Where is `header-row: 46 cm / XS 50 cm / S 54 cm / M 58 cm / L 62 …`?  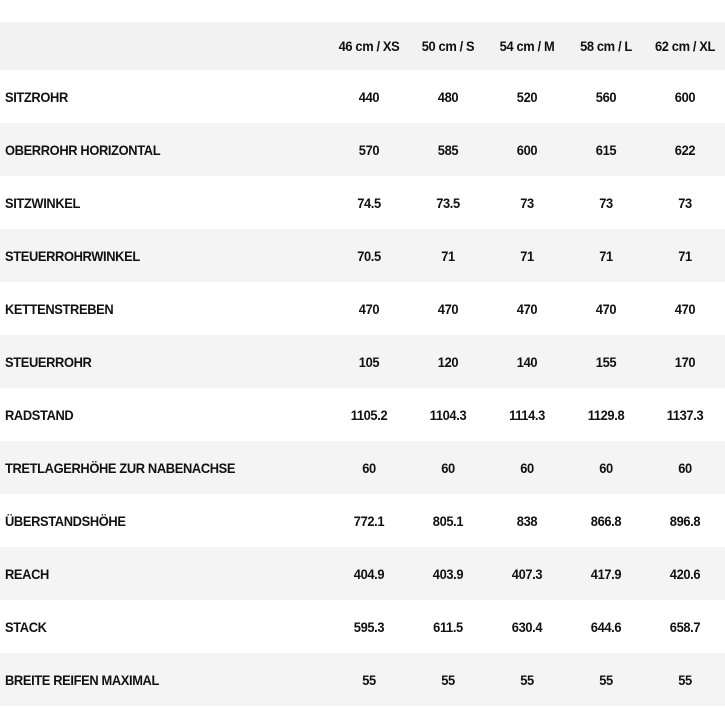
header-row: 46 cm / XS 50 cm / S 54 cm / M 58 cm / L 62 … is located at coordinates (362, 46).